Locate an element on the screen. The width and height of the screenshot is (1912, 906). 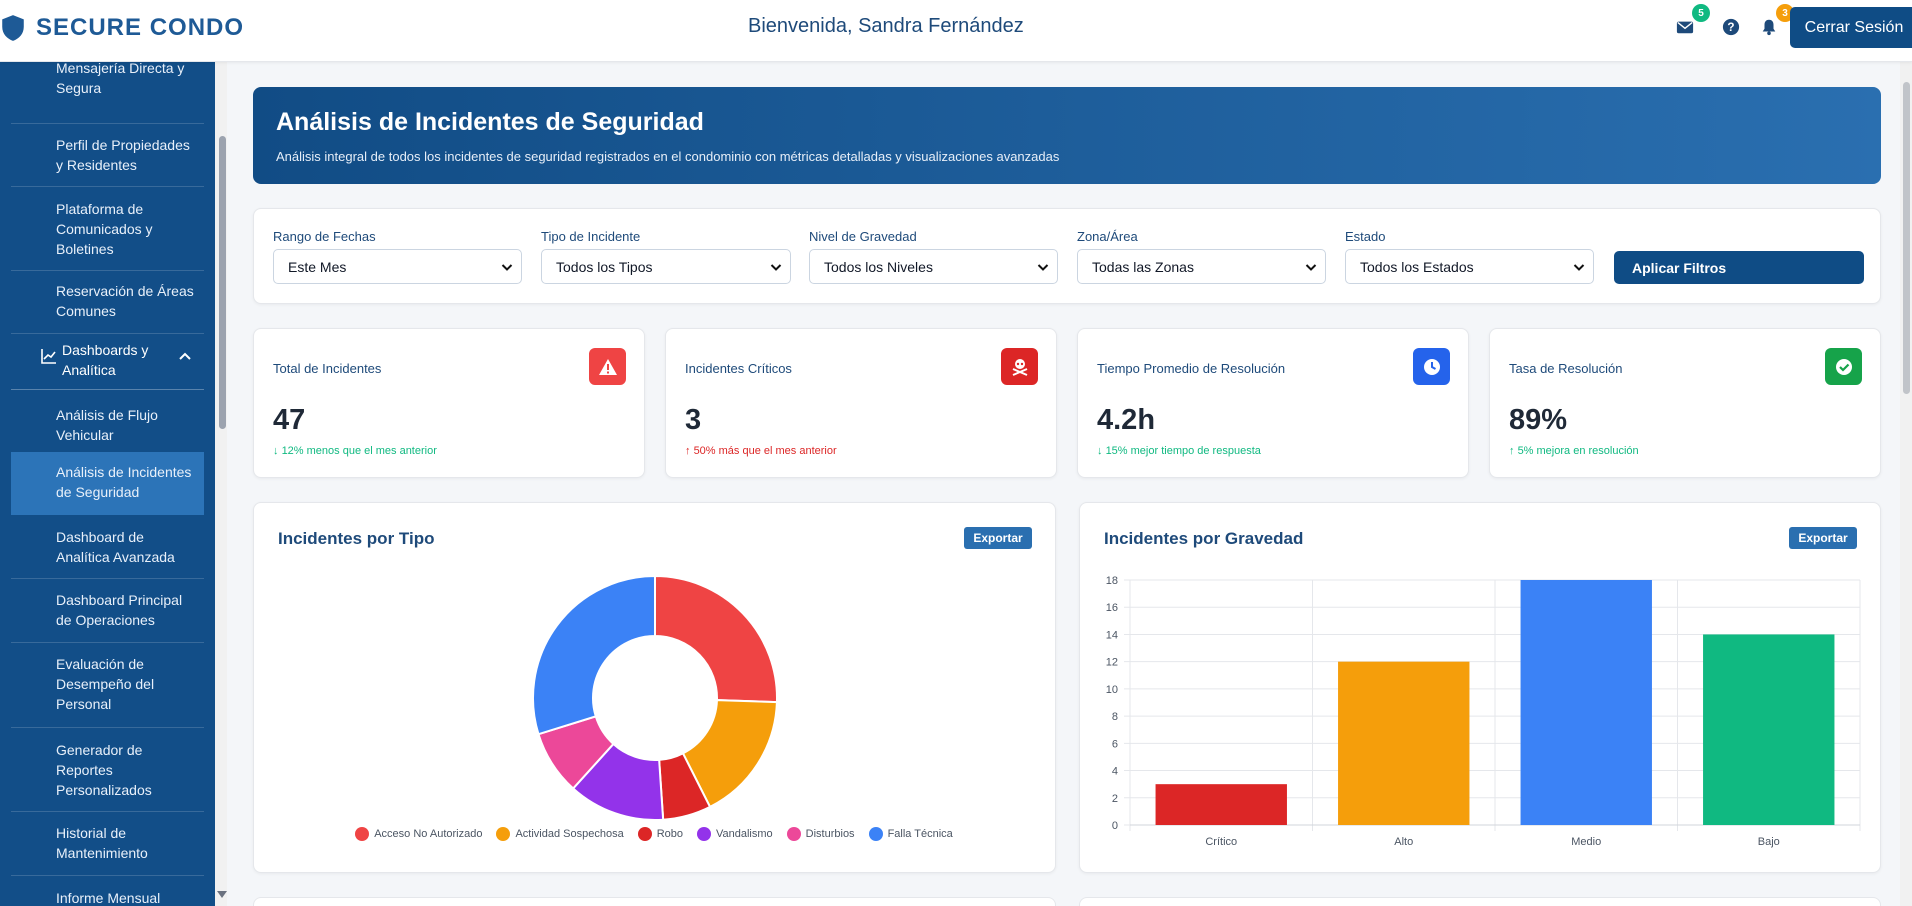
donut-chart is located at coordinates (655, 697).